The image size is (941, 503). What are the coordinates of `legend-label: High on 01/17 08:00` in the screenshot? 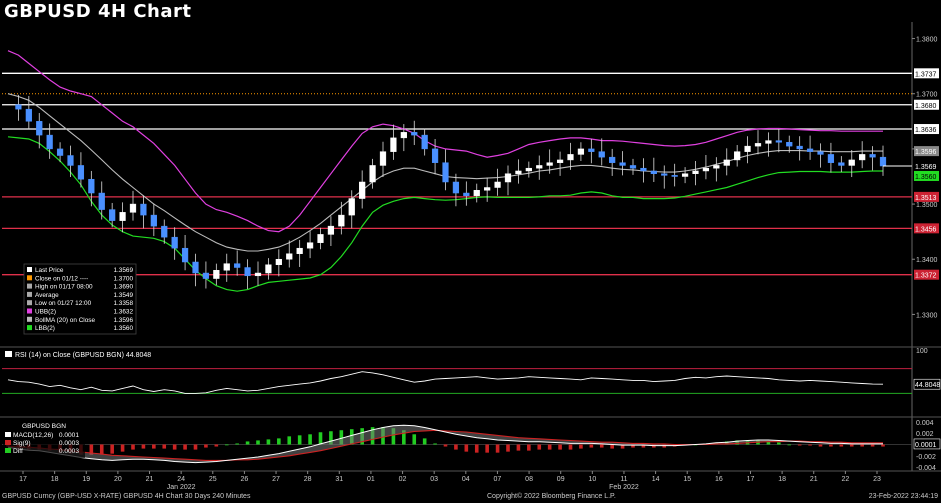 It's located at (64, 287).